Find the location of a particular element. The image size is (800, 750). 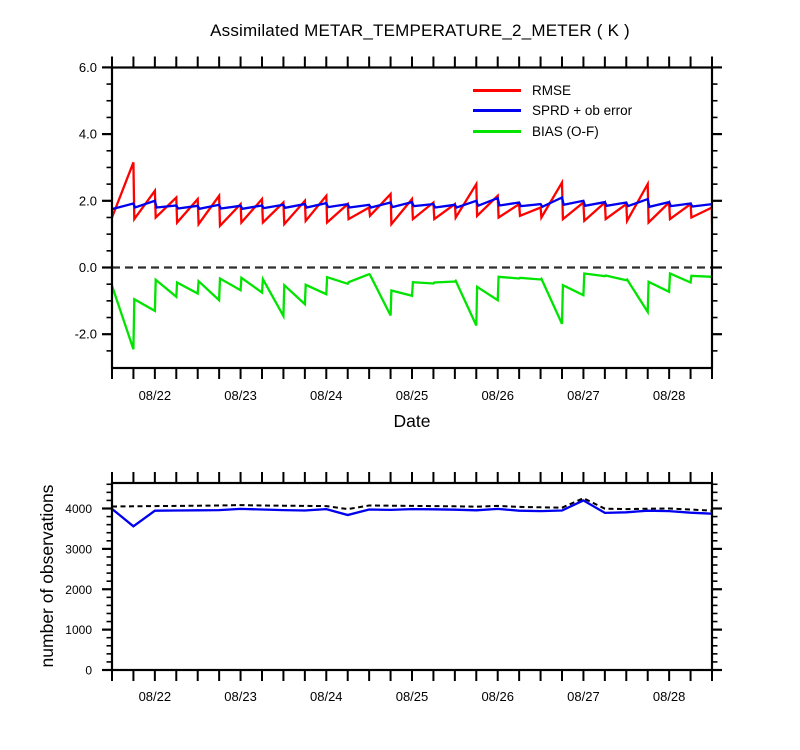

y-tick-label: 0 is located at coordinates (88, 671).